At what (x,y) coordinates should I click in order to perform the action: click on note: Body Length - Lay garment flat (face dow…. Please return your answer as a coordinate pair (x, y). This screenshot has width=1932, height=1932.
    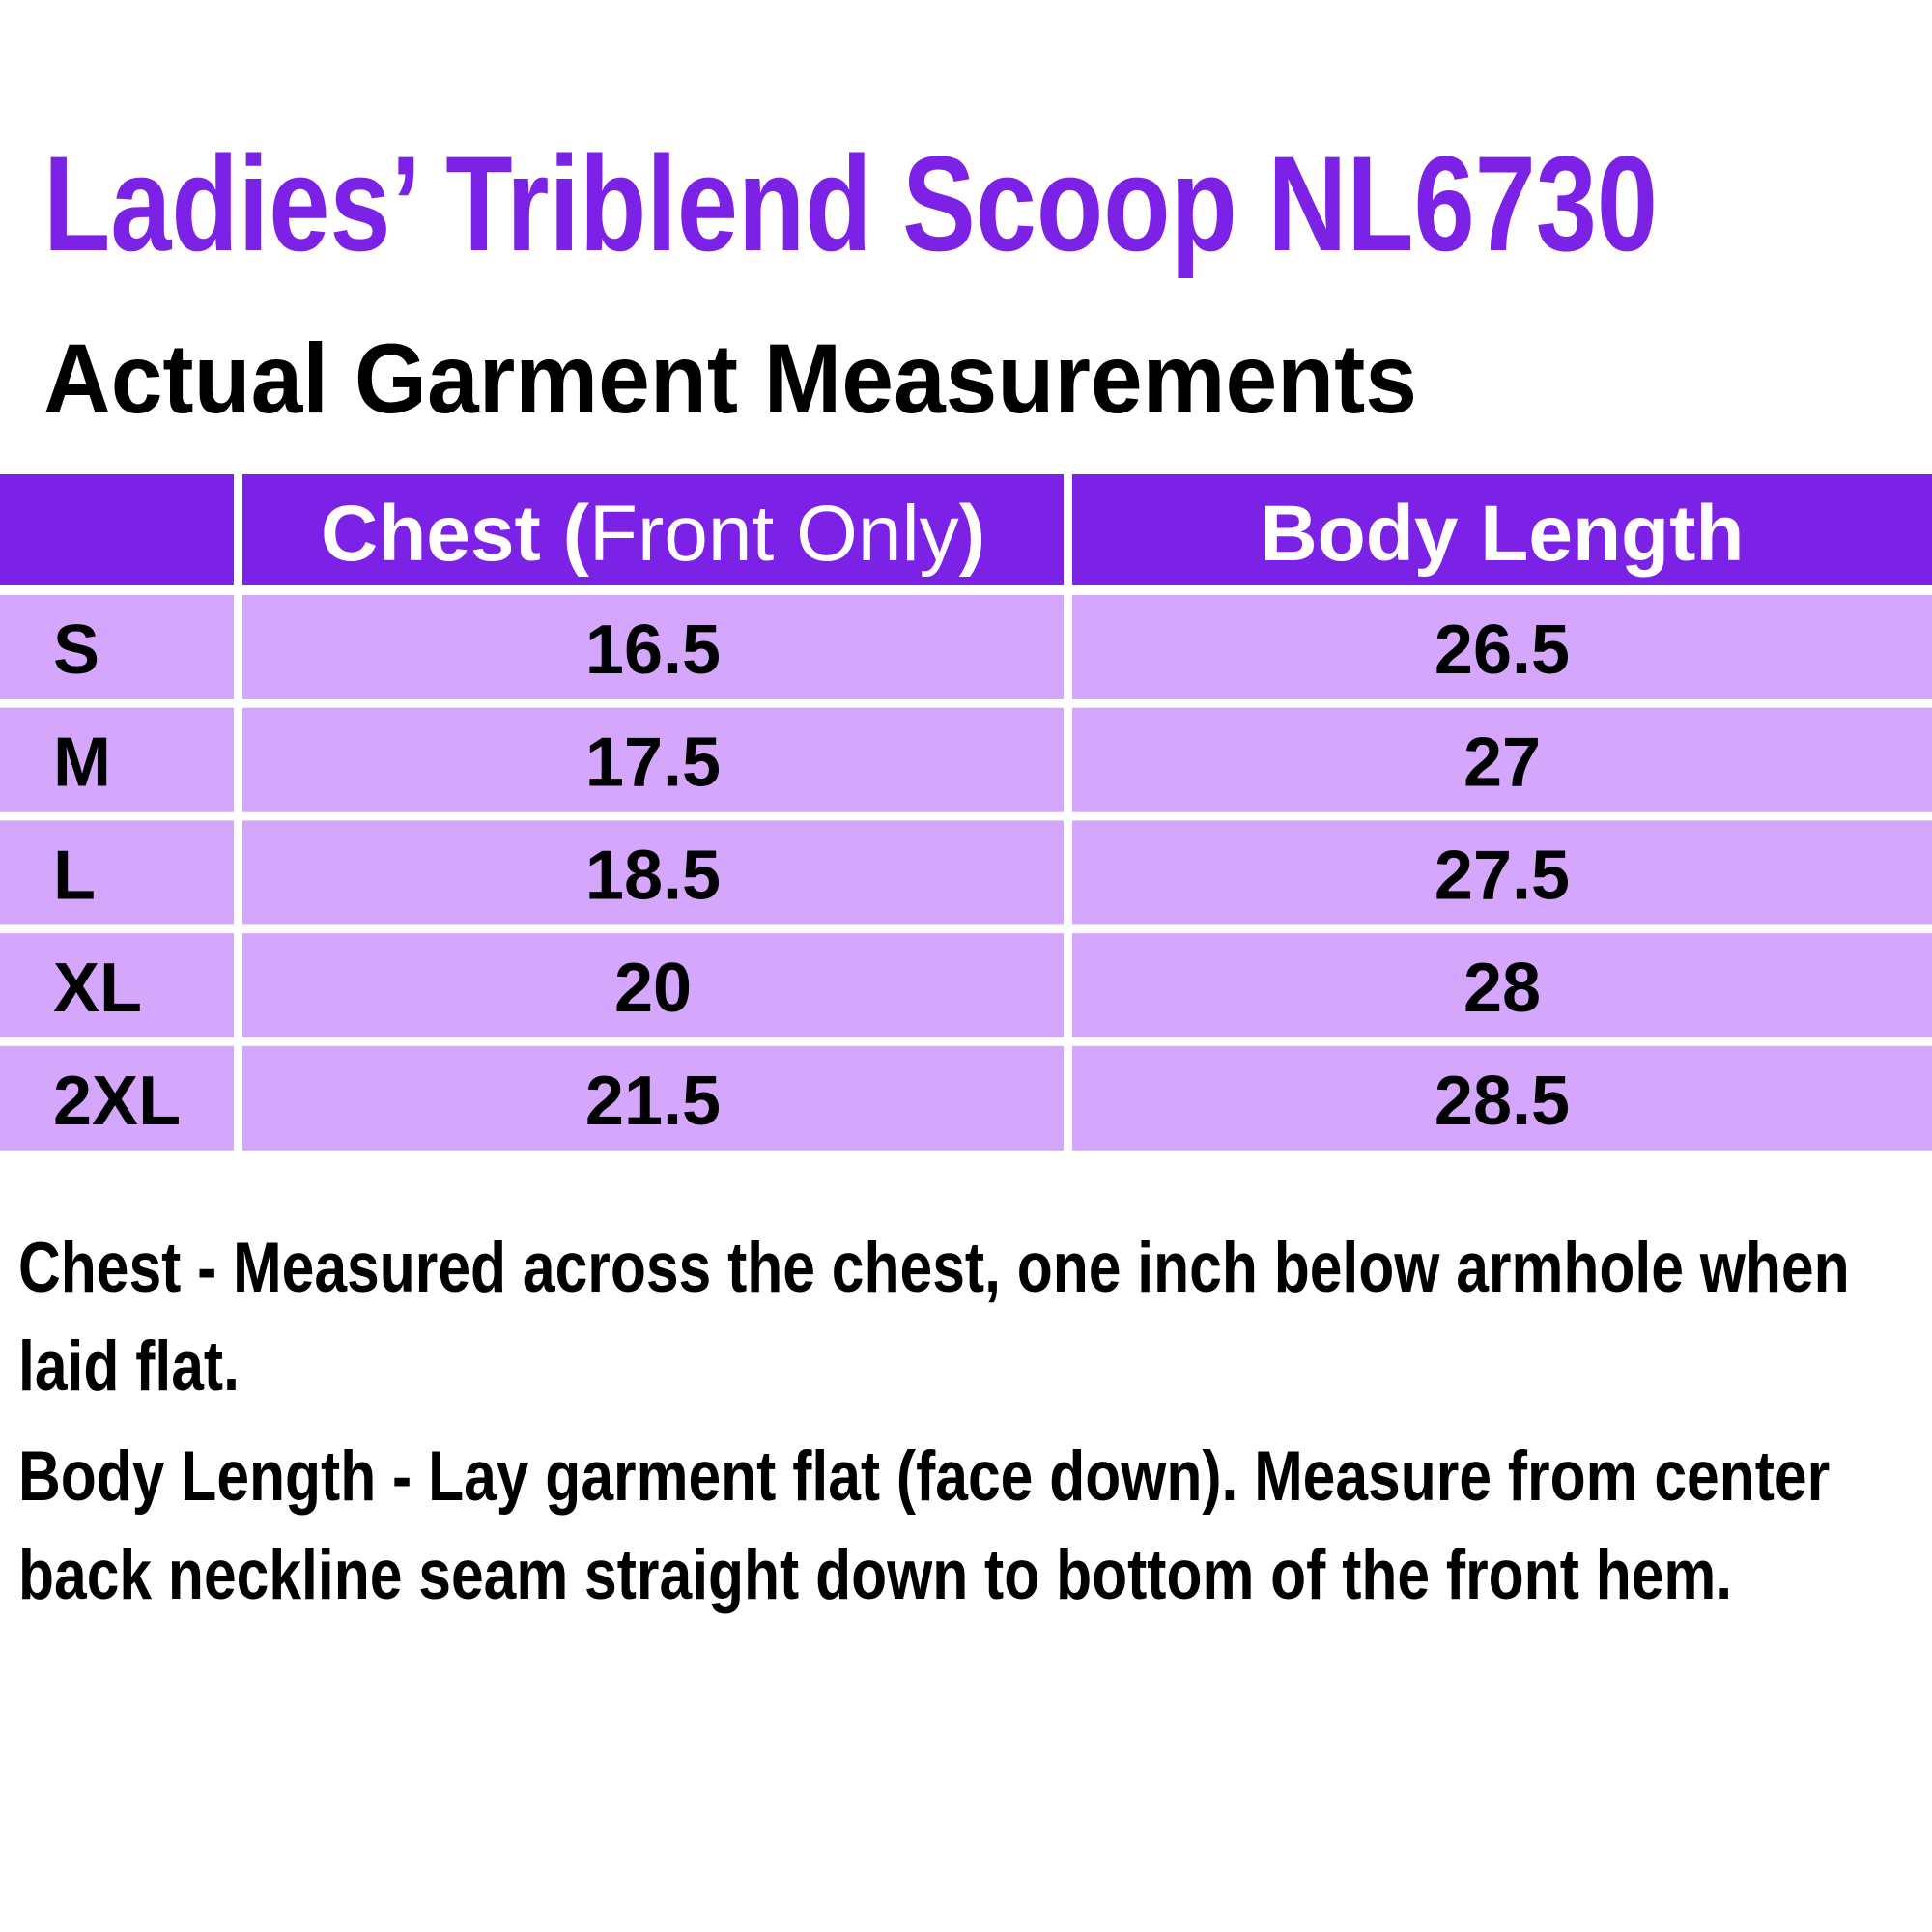
    Looking at the image, I should click on (924, 1525).